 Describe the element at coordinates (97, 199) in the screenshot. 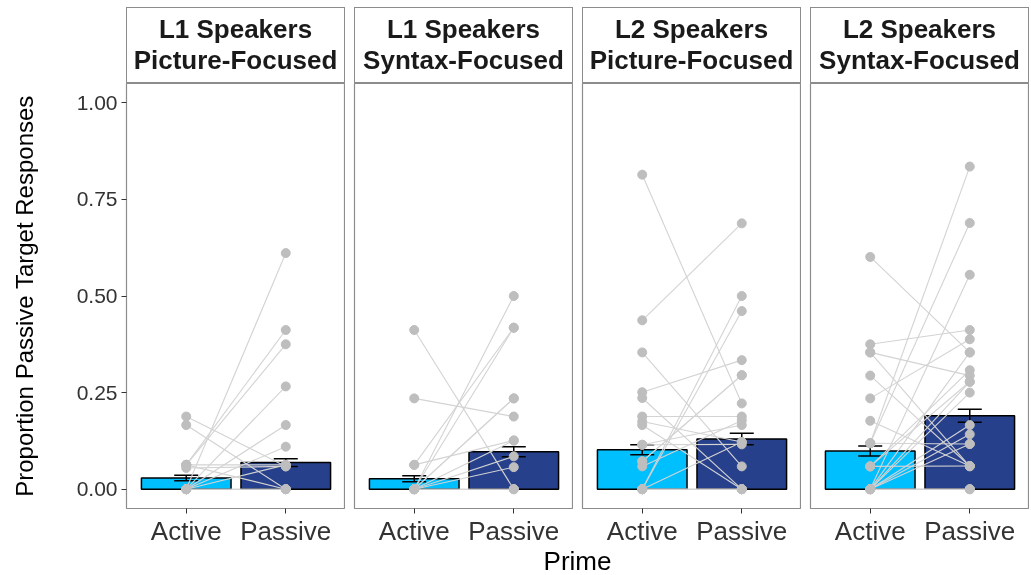

I see `y-tick-label: 0.75` at that location.